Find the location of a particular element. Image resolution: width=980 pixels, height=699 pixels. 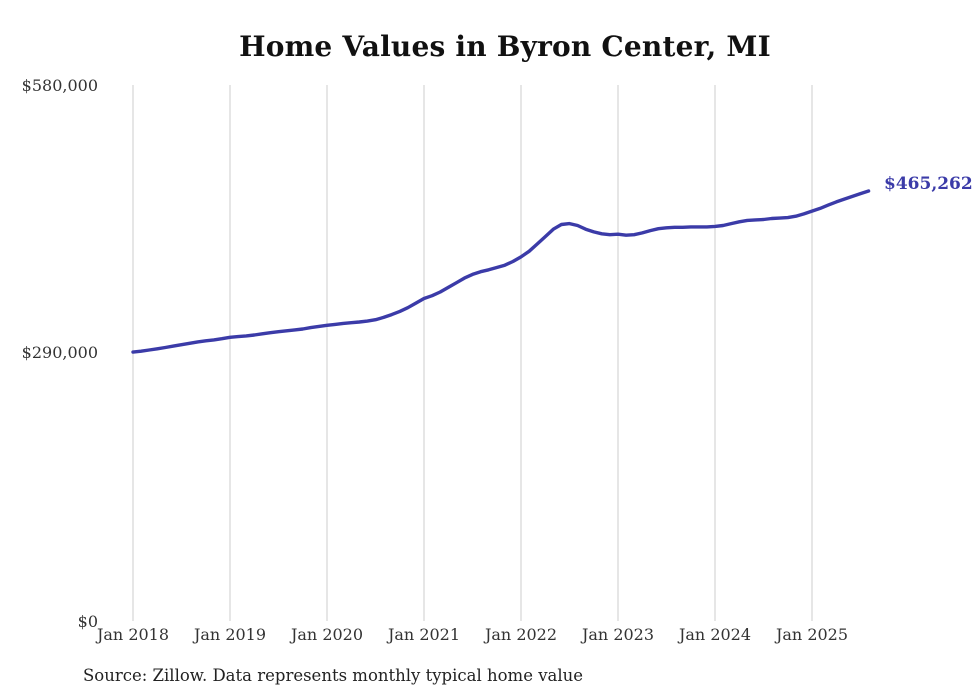

chart-title: Home Values in Byron Center, MI is located at coordinates (505, 46).